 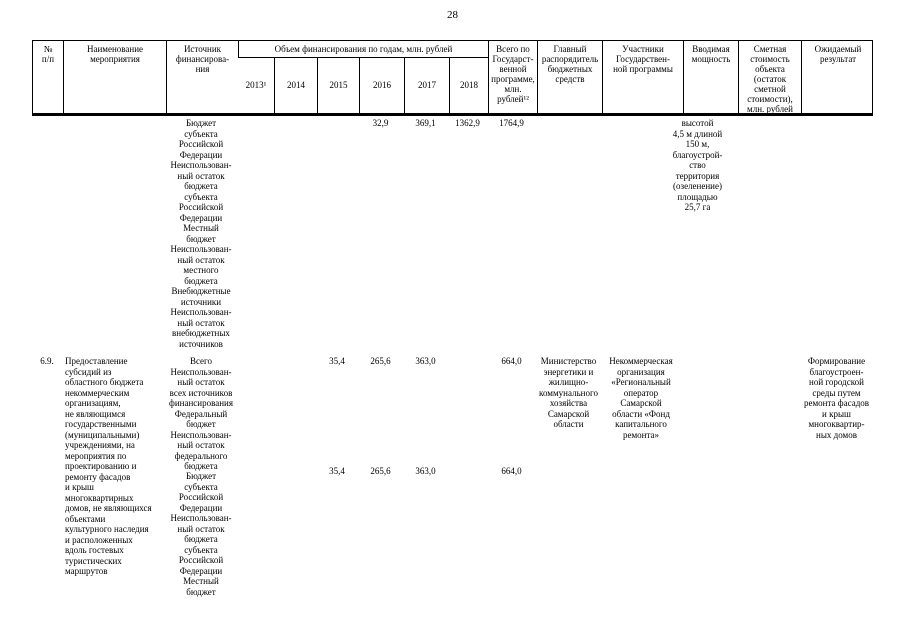 What do you see at coordinates (295, 85) in the screenshot?
I see `header-year-2014: 2014` at bounding box center [295, 85].